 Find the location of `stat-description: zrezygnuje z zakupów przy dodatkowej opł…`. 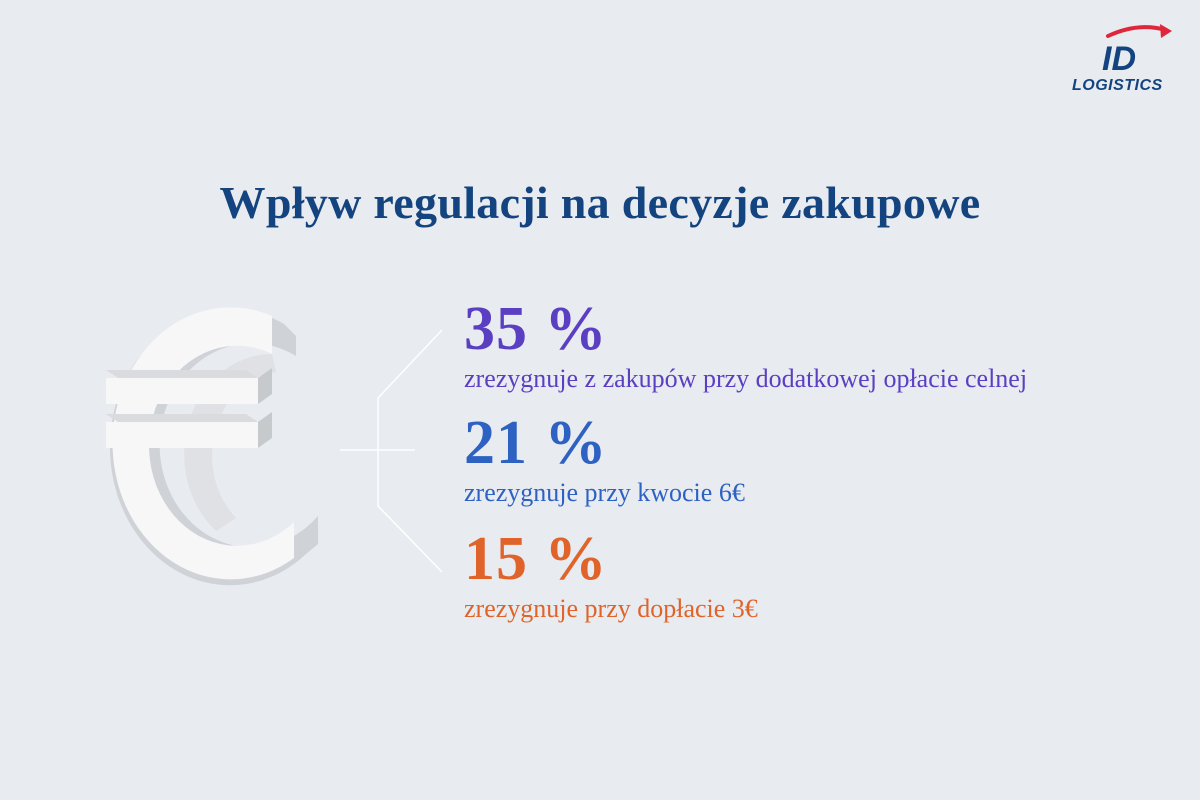

stat-description: zrezygnuje z zakupów przy dodatkowej opł… is located at coordinates (746, 378).